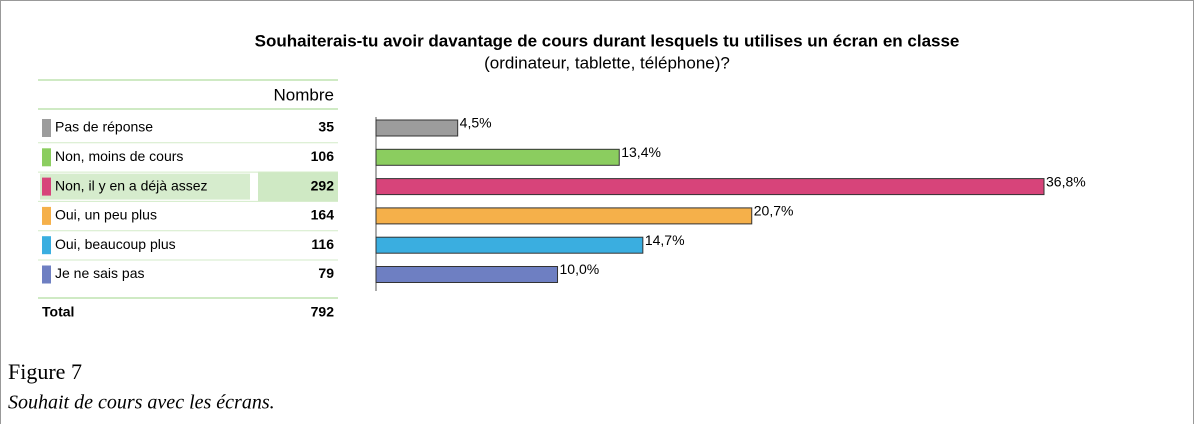  What do you see at coordinates (45, 371) in the screenshot?
I see `figure-label: Figure 7` at bounding box center [45, 371].